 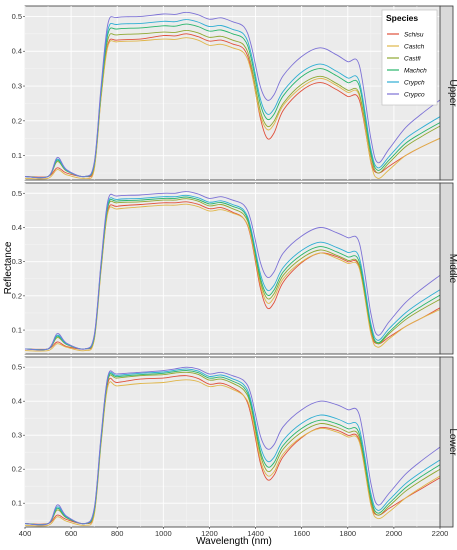 I want to click on x-tick-label: 2200, so click(x=440, y=533).